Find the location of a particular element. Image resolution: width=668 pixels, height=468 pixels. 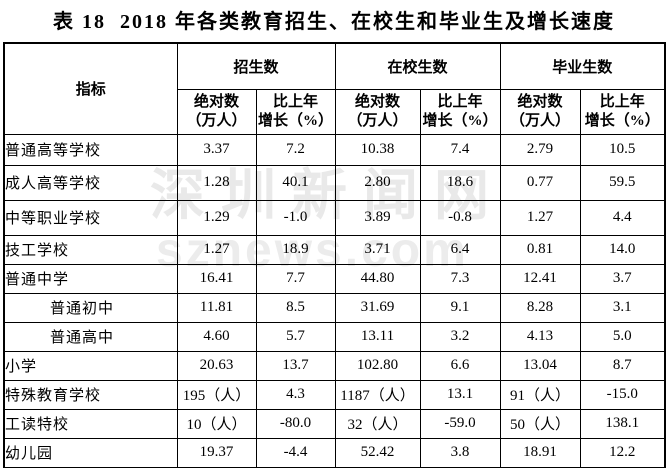

table-row: 普通高中 4.60 5.7 13.11 3.2 4.13 5.0 is located at coordinates (334, 336).